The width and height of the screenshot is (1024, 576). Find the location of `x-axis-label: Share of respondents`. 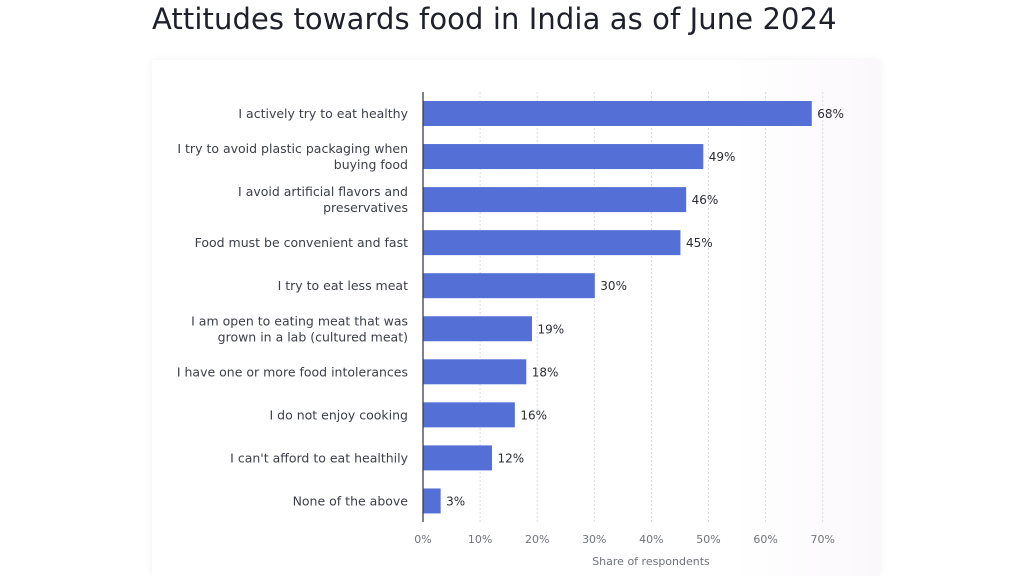

x-axis-label: Share of respondents is located at coordinates (651, 561).